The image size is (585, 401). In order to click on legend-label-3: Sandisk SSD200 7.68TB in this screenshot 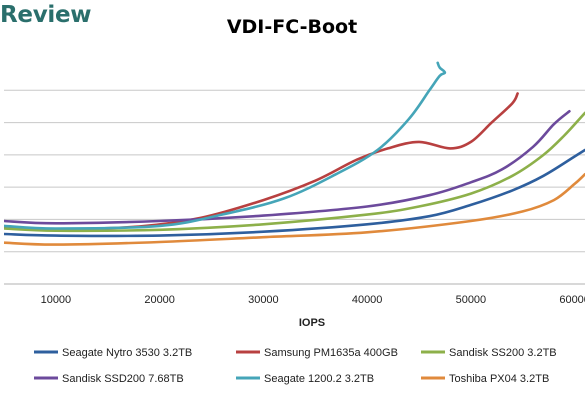, I will do `click(123, 379)`.